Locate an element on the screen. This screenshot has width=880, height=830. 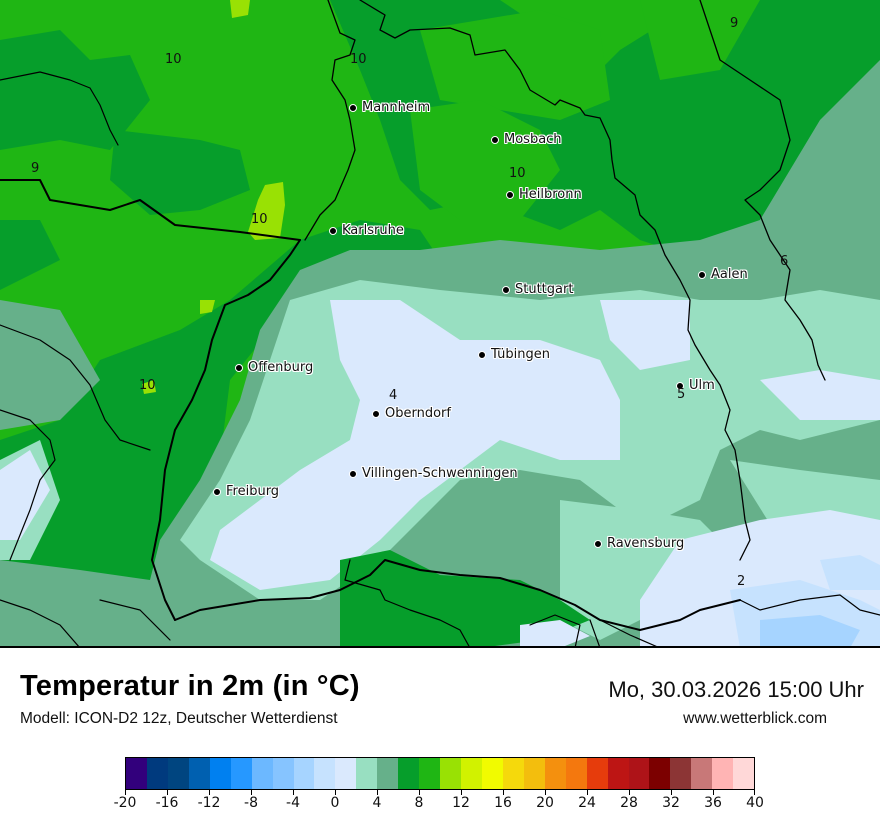
city-marker-freiburg: Freiburg is located at coordinates (246, 491).